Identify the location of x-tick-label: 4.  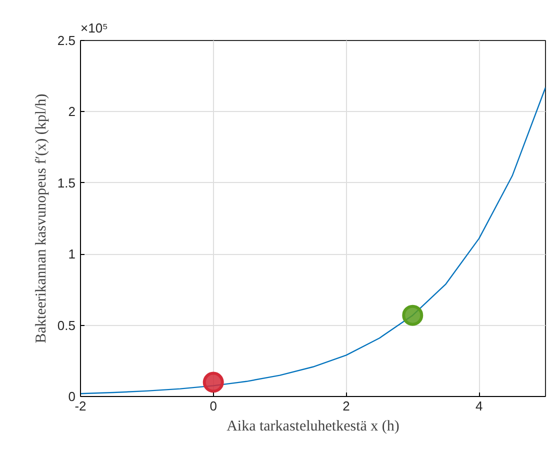
(479, 406).